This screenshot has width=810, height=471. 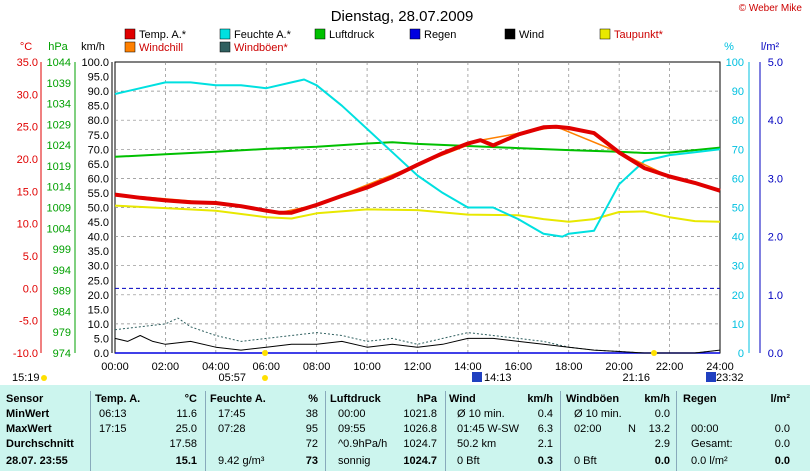 I want to click on sensor-header: Sensor, so click(x=25, y=399).